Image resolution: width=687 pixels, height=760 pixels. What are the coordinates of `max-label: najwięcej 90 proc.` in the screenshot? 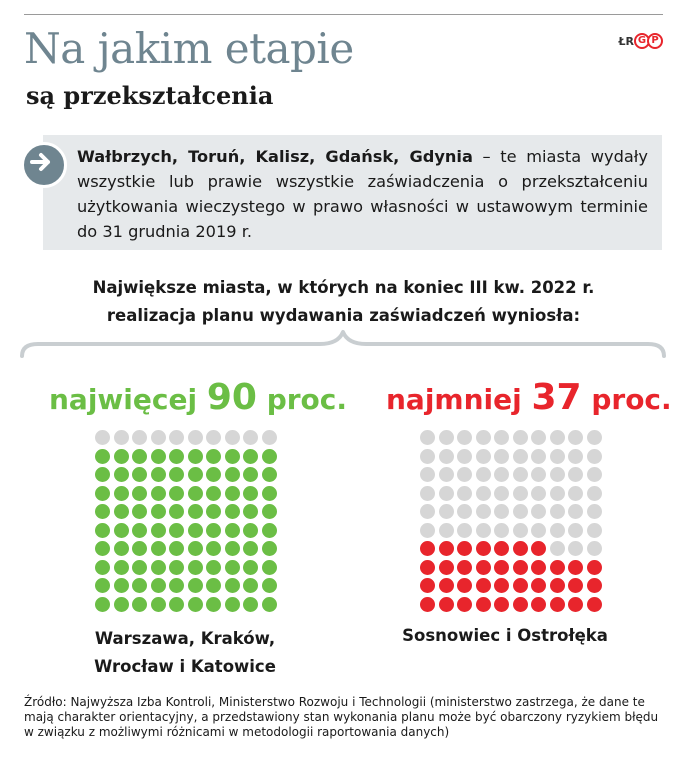 It's located at (198, 398).